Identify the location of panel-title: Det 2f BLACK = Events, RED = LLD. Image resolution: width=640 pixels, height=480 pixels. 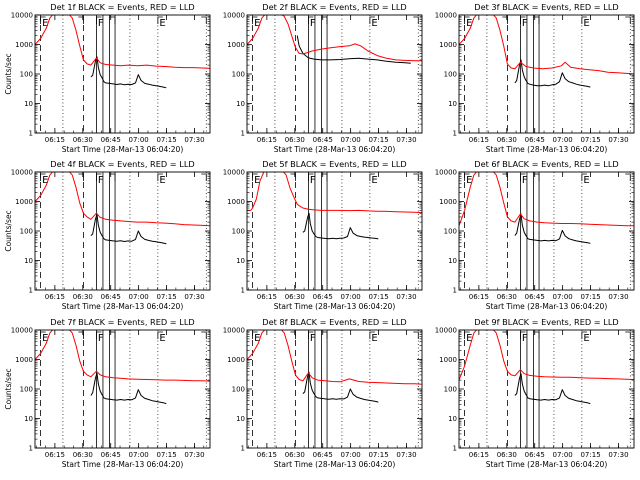
(334, 7).